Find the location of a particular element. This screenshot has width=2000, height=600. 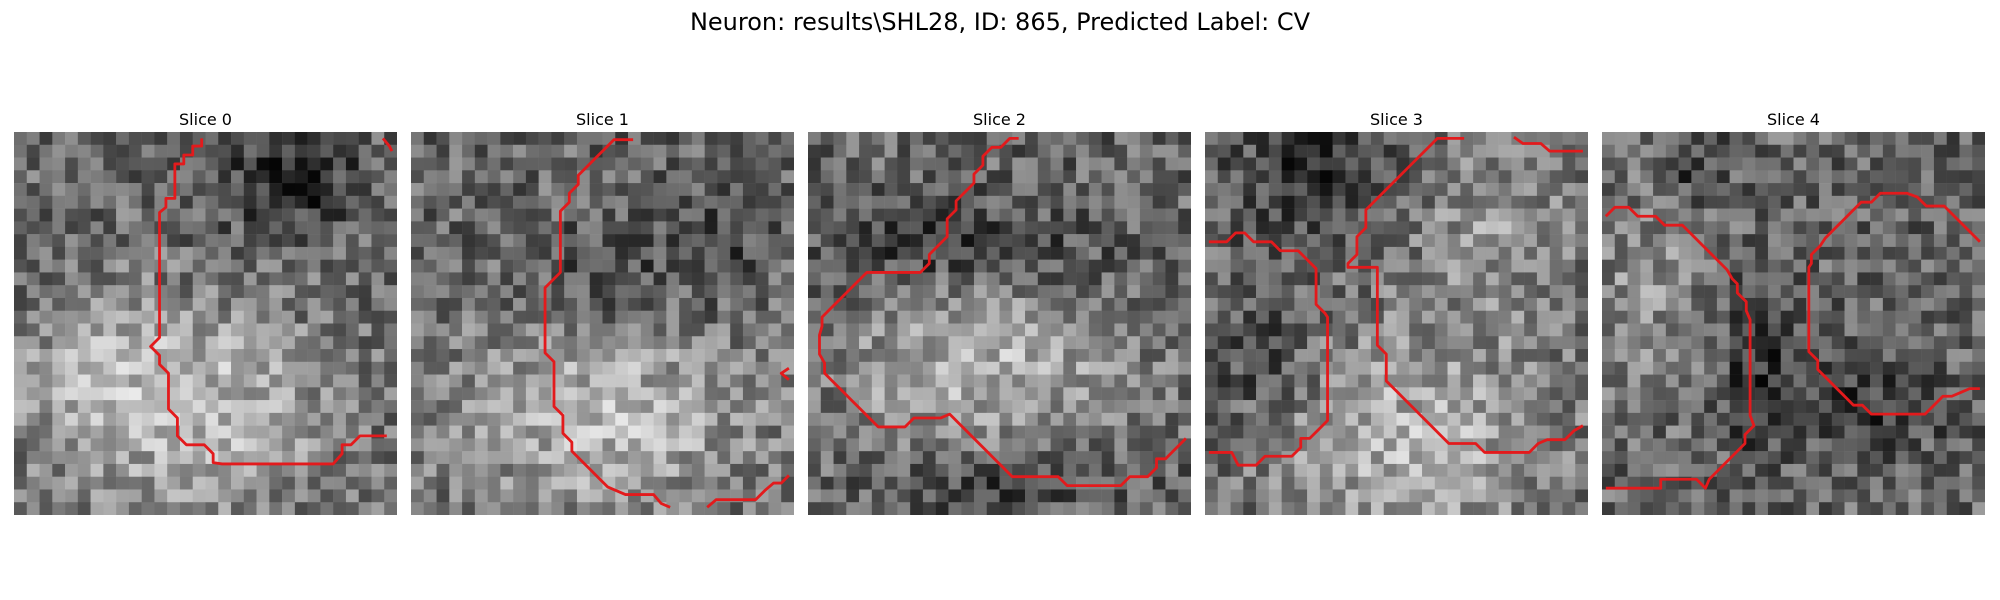

slice-panel-2: Slice 2 is located at coordinates (999, 311).